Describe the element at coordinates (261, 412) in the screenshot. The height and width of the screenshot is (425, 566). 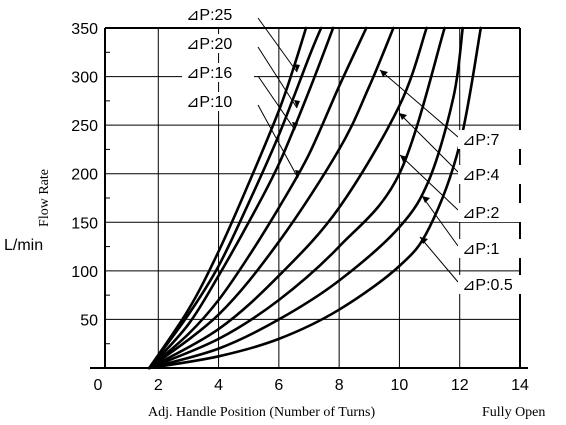
I see `x-axis-label: Adj. Handle Position (Number of Turns)` at that location.